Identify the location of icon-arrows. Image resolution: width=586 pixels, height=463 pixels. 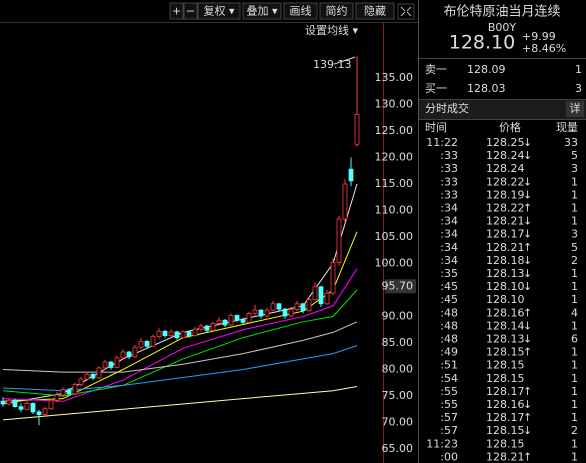
(406, 11).